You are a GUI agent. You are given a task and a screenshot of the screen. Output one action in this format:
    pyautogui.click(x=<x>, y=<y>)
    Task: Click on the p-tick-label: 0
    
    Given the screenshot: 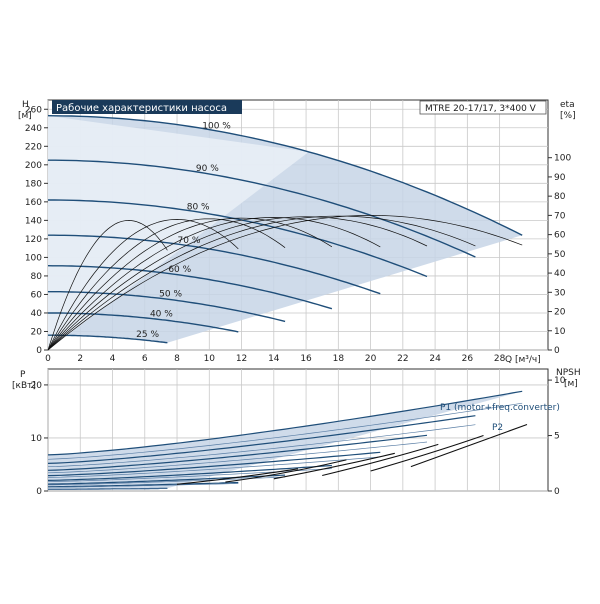 What is the action you would take?
    pyautogui.click(x=39, y=492)
    